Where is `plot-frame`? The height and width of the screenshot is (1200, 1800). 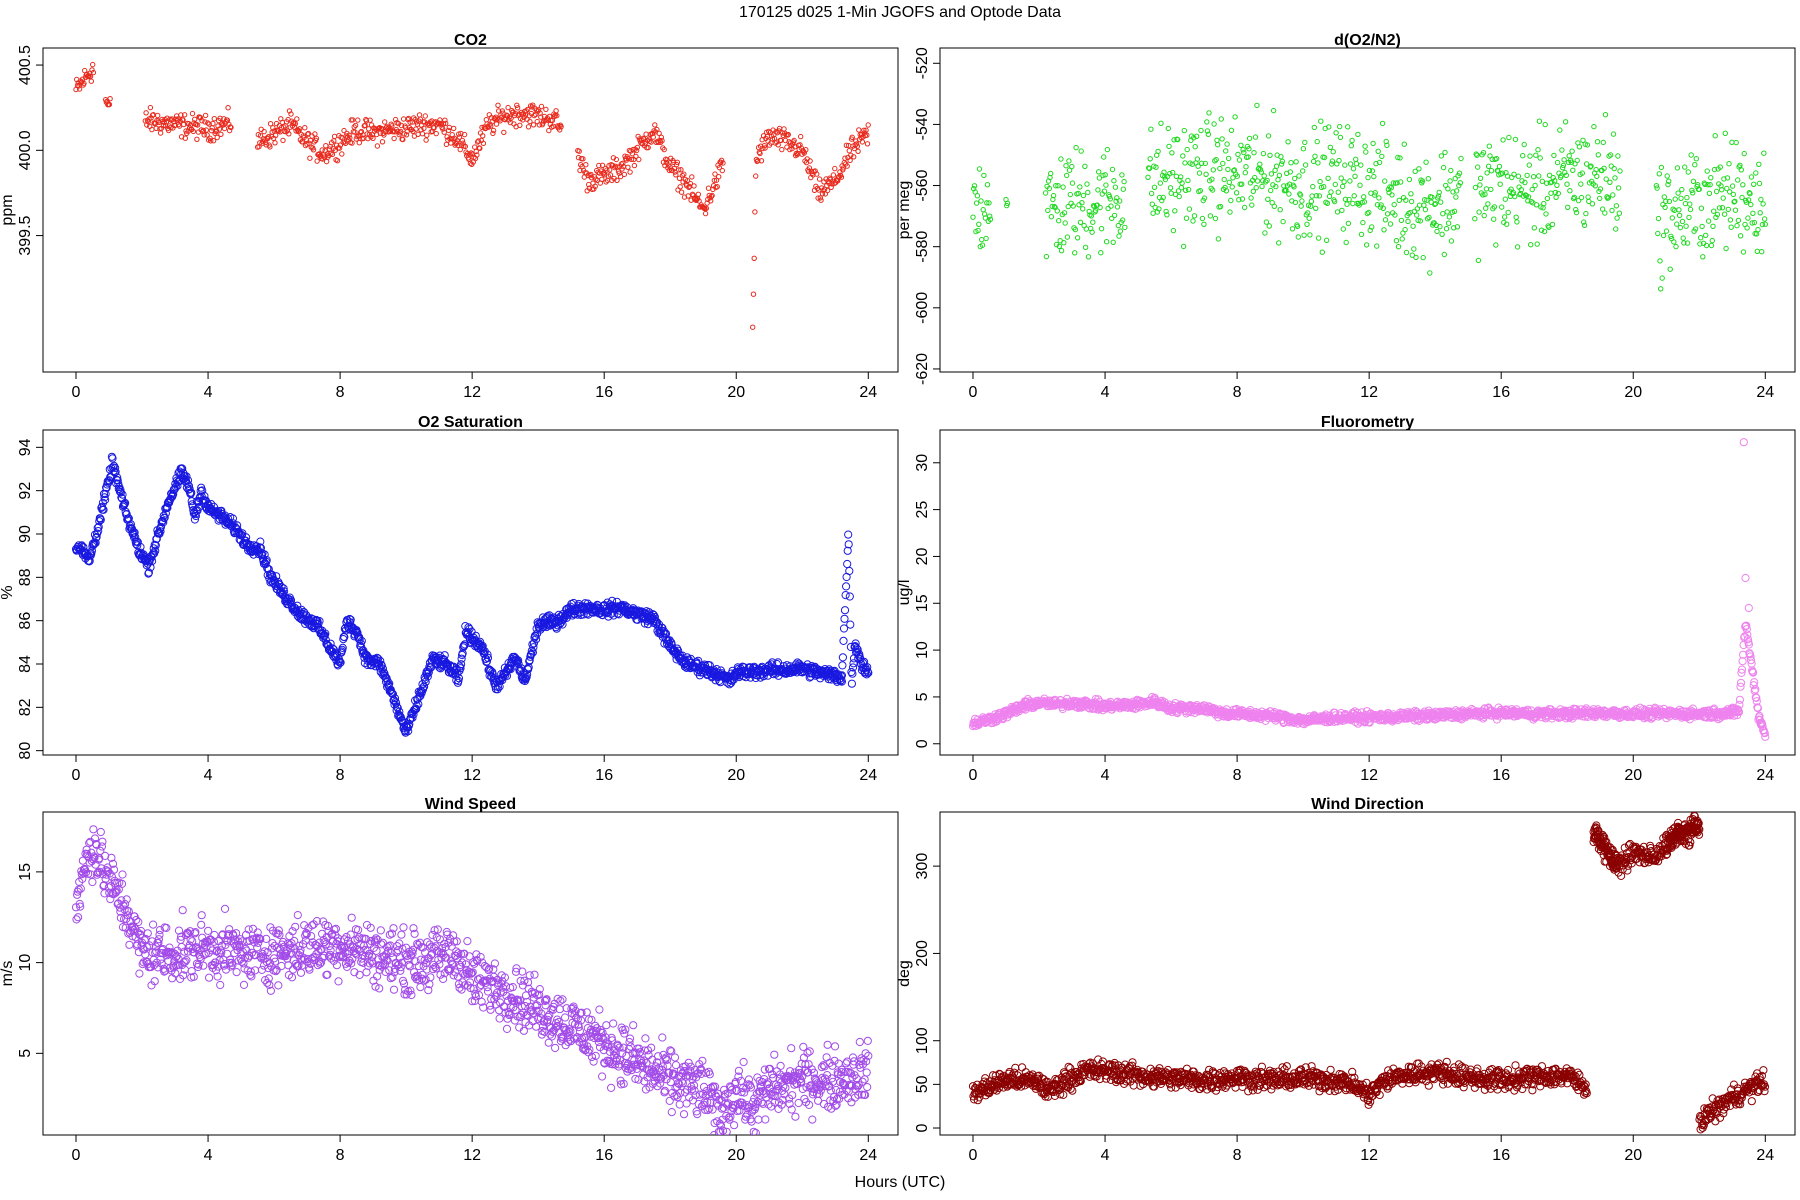 plot-frame is located at coordinates (1367, 592).